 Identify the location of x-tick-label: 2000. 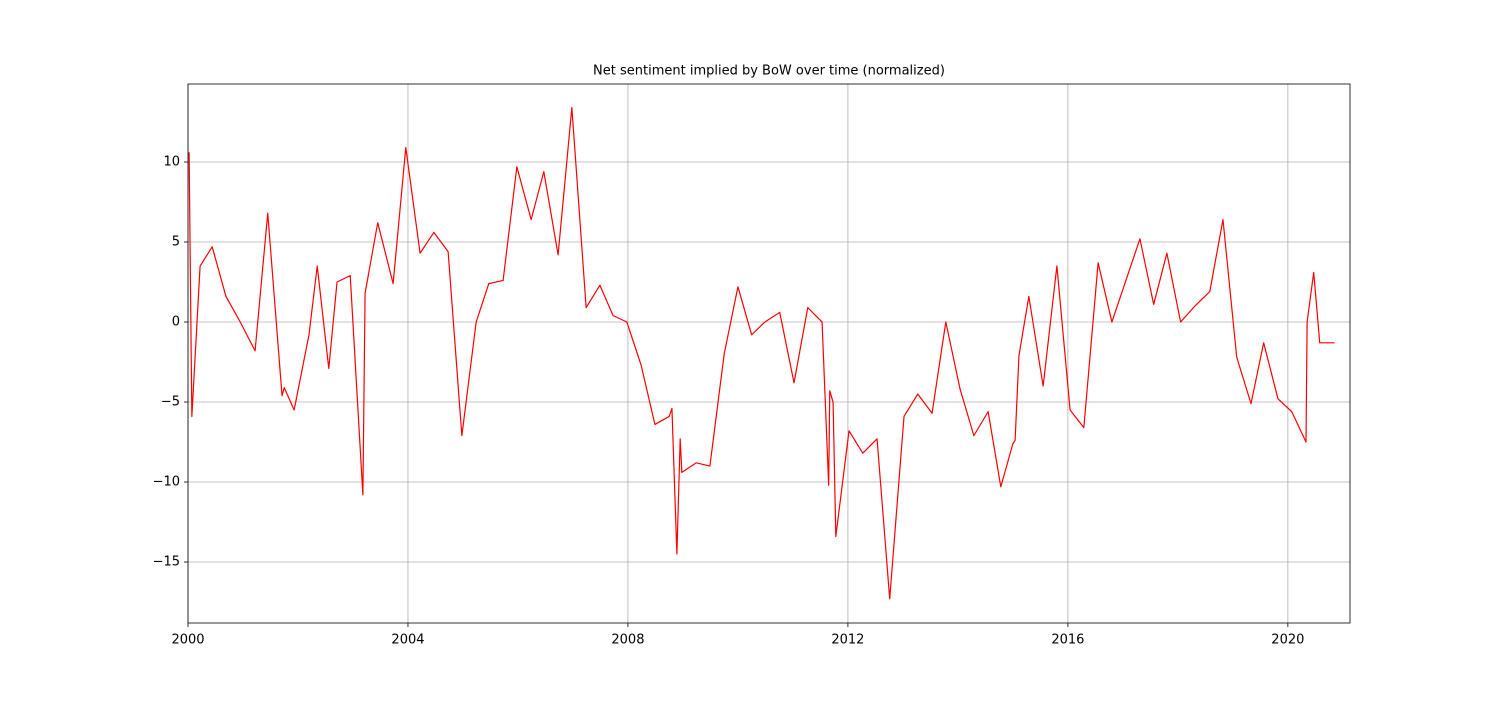
(187, 640).